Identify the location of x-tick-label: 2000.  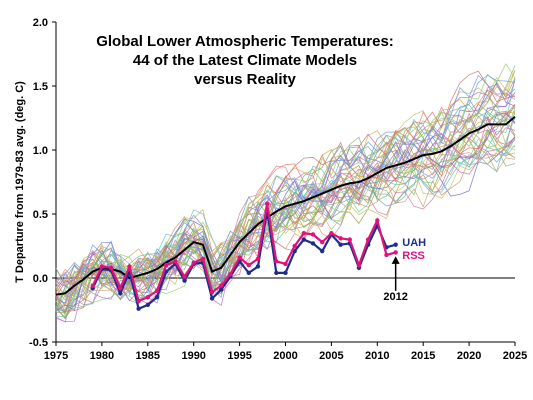
(285, 356).